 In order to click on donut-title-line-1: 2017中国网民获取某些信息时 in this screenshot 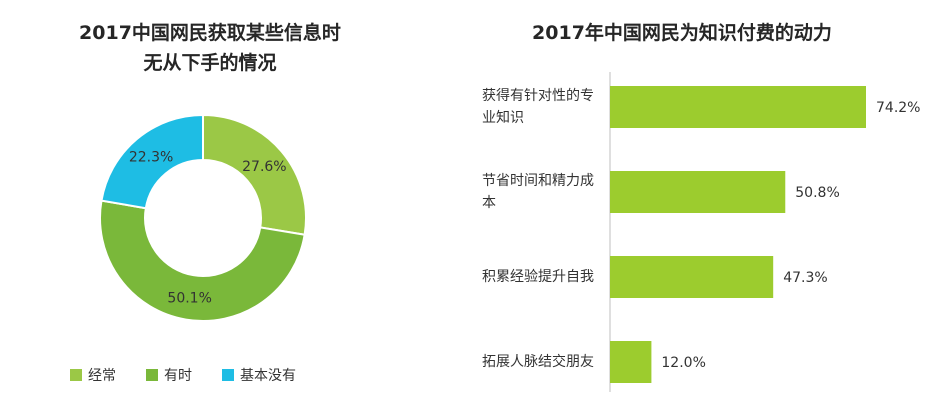, I will do `click(210, 33)`.